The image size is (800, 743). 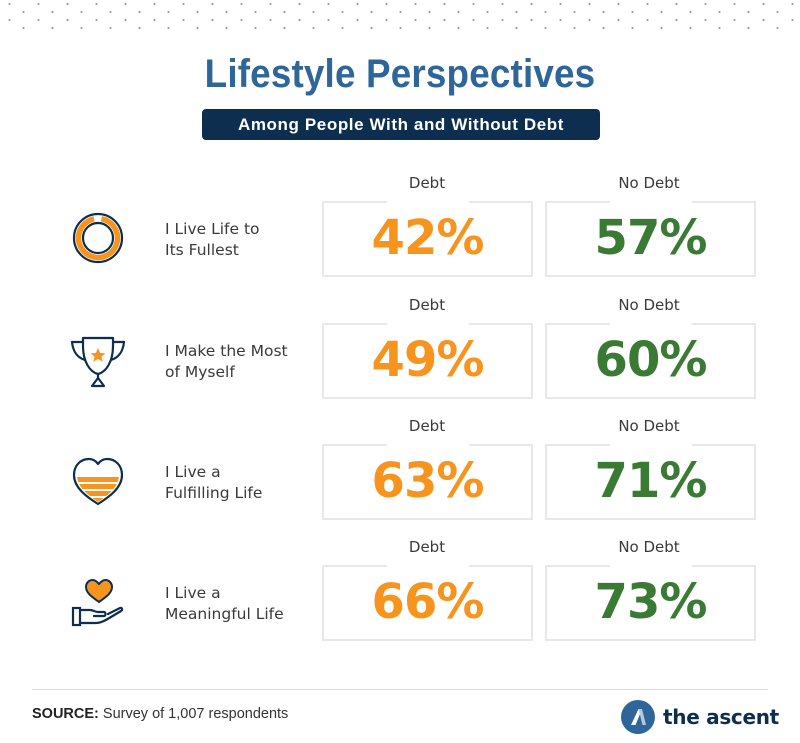 What do you see at coordinates (195, 714) in the screenshot?
I see `source-text: Survey of 1,007 respondents` at bounding box center [195, 714].